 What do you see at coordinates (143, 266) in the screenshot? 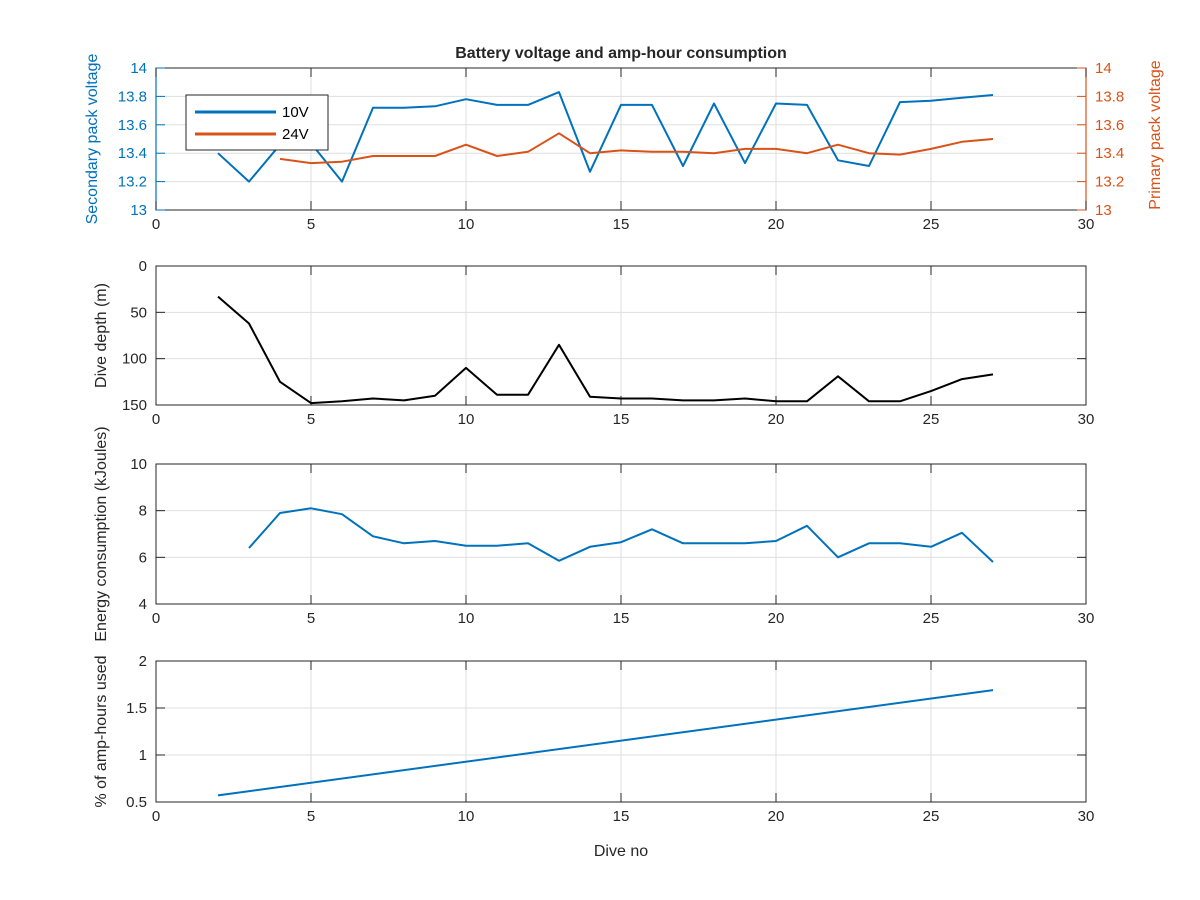
I see `y-tick-label: 0` at bounding box center [143, 266].